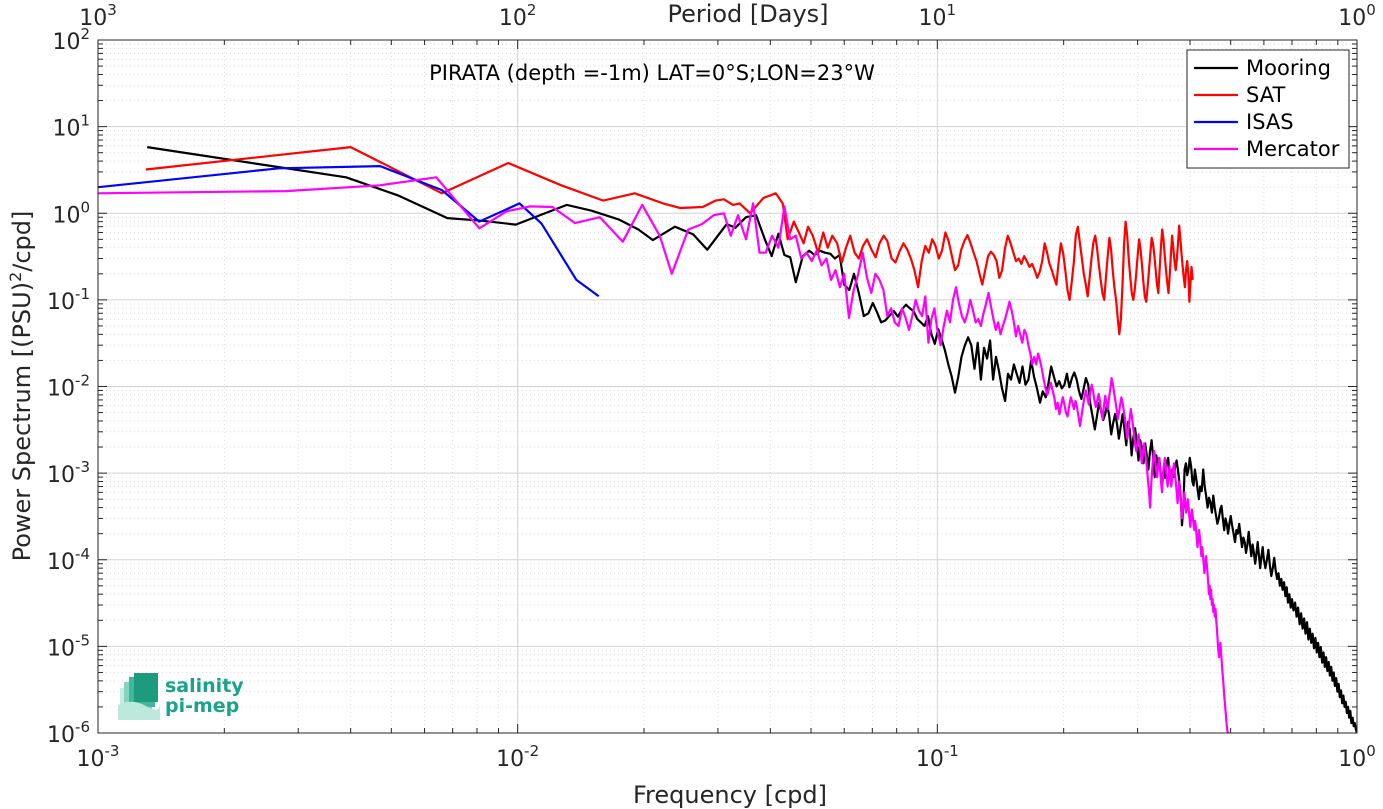  Describe the element at coordinates (82, 467) in the screenshot. I see `y-tick-label-exponent: -3` at that location.